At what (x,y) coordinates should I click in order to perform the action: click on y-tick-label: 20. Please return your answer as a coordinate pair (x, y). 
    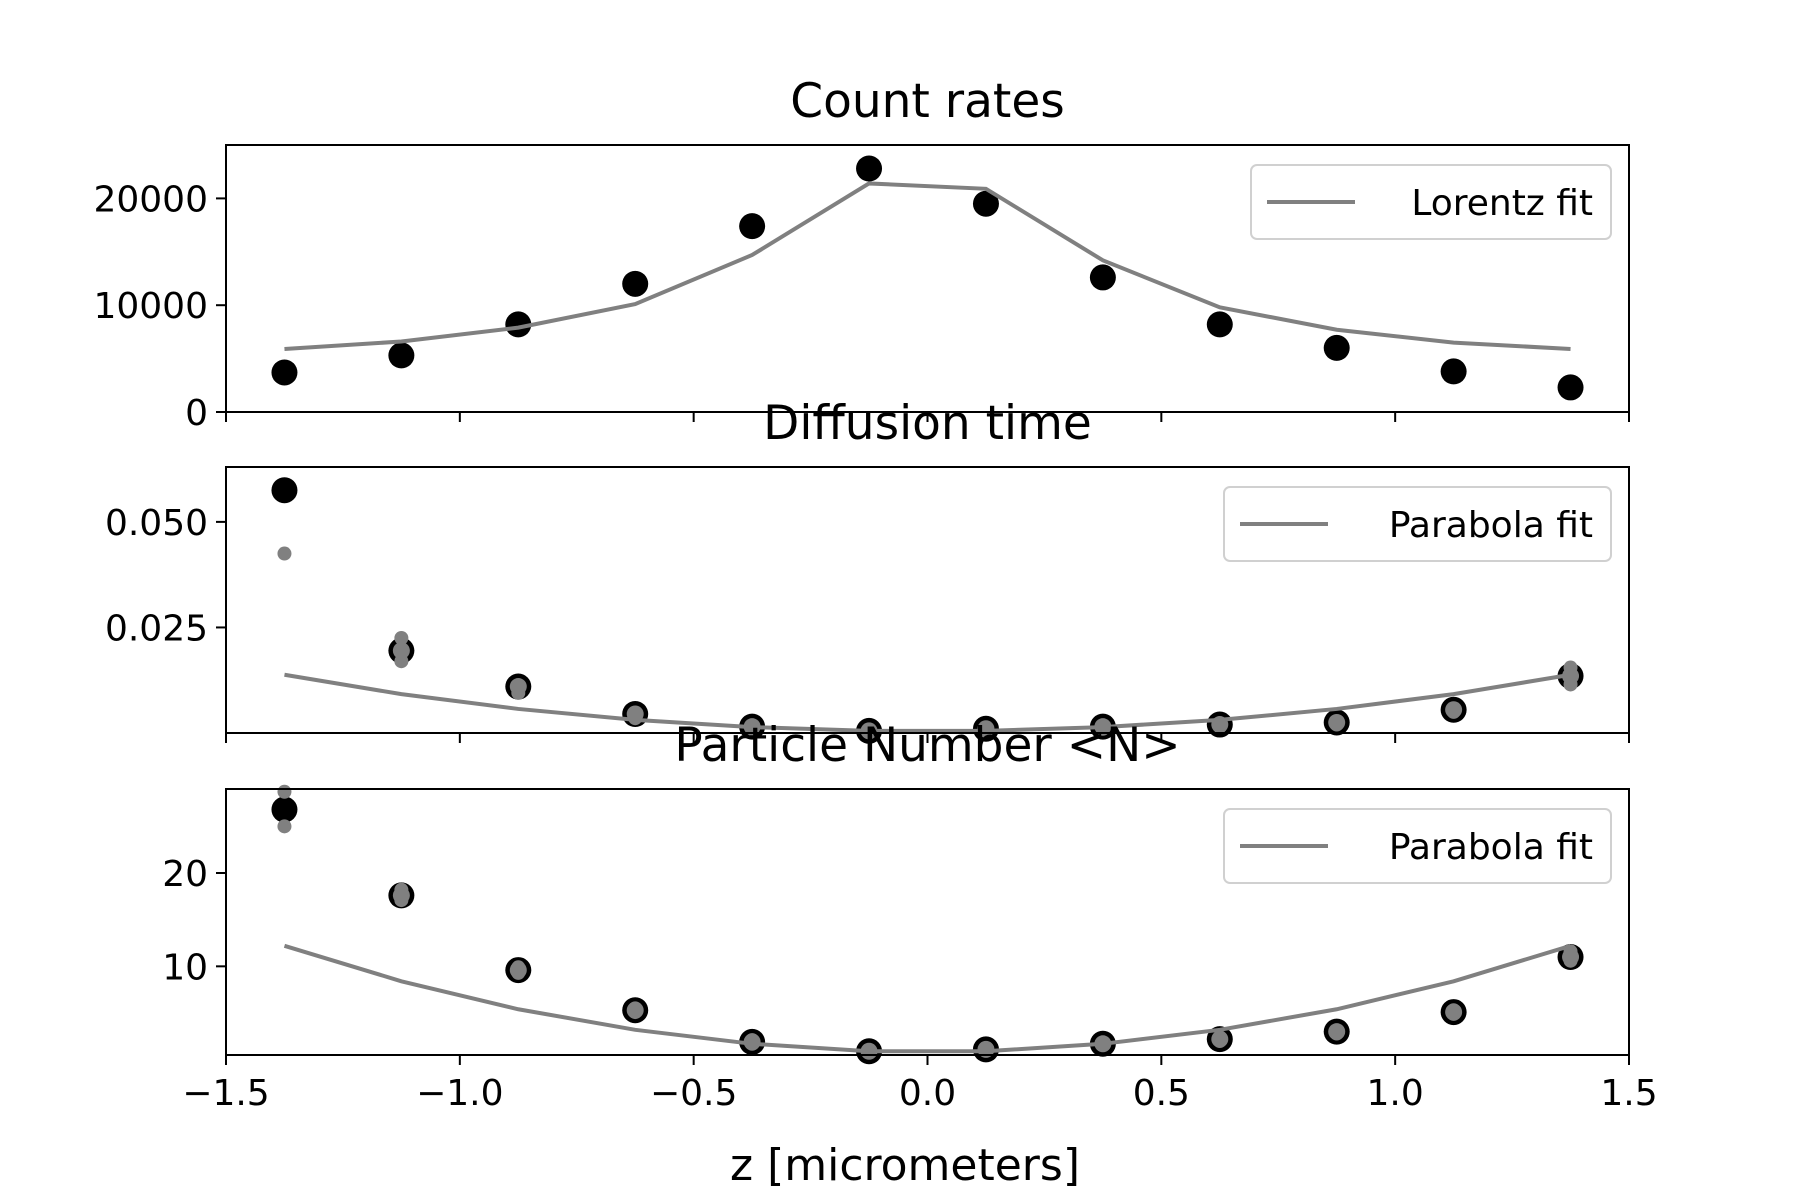
    Looking at the image, I should click on (185, 874).